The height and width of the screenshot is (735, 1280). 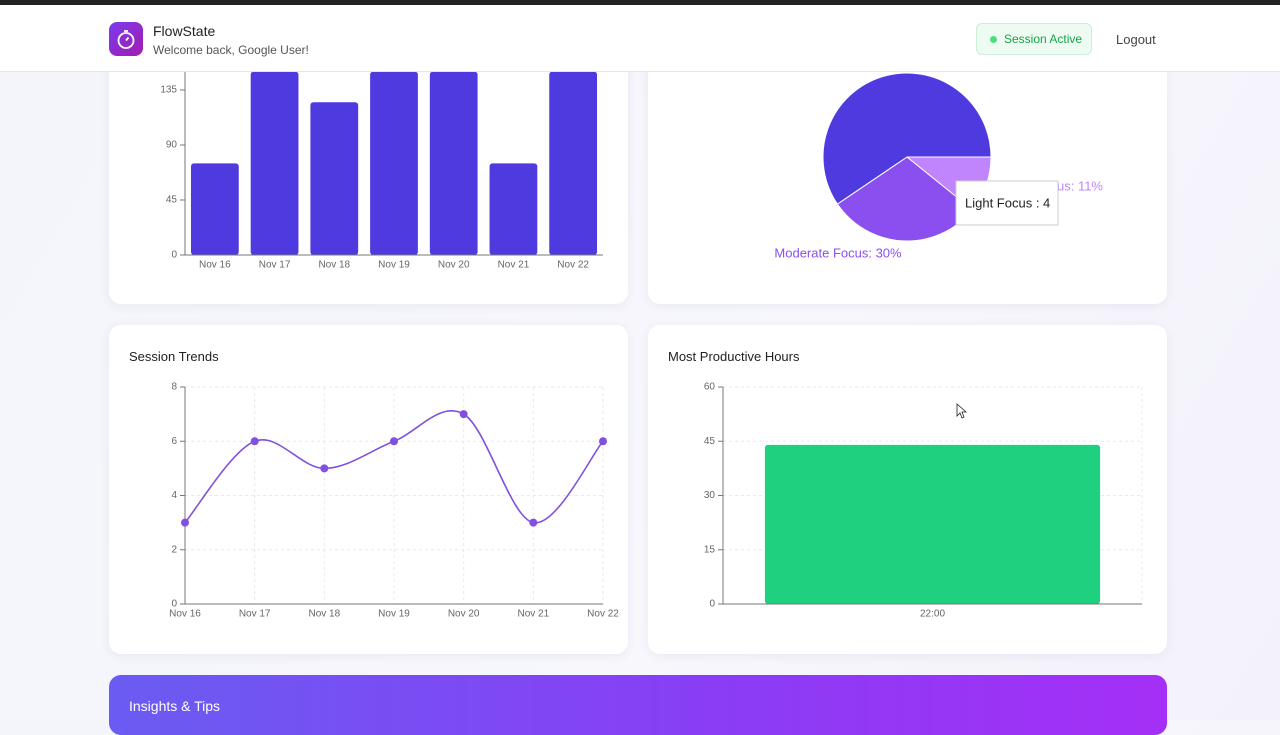 I want to click on tooltip, so click(x=1007, y=203).